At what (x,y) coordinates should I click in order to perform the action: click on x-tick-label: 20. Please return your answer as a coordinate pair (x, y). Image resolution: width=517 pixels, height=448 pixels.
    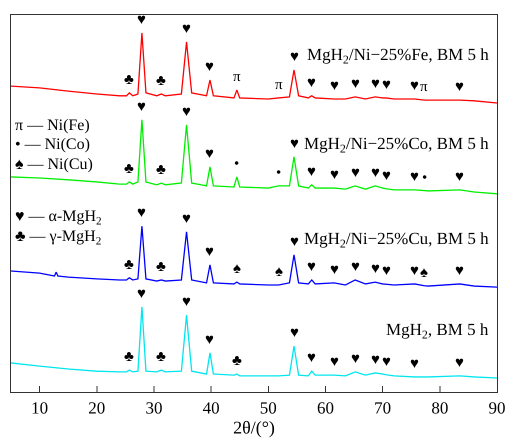
    Looking at the image, I should click on (97, 408).